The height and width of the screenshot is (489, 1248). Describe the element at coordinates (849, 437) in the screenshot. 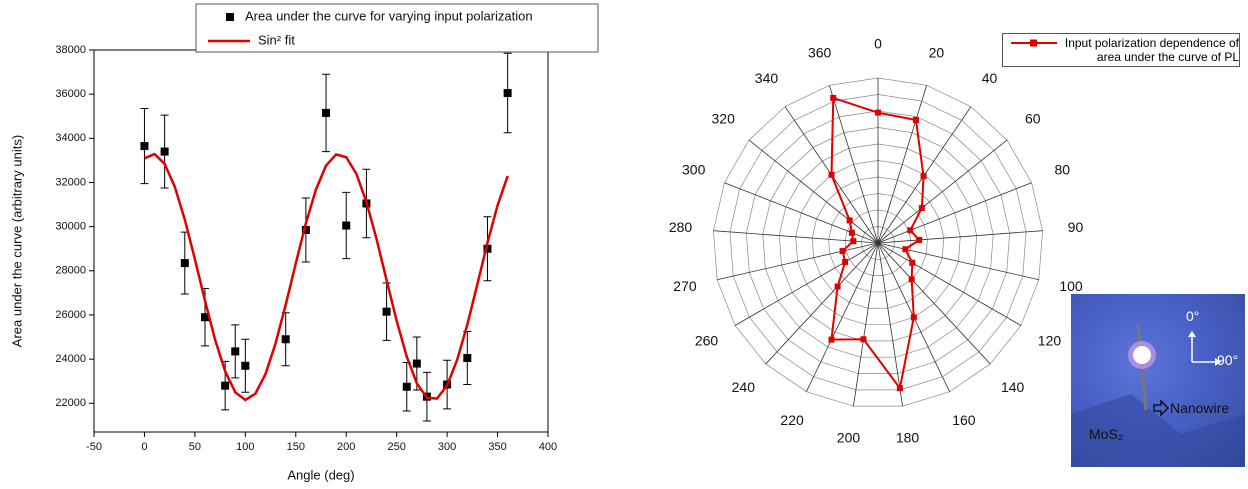

I see `angle-label: 200` at that location.